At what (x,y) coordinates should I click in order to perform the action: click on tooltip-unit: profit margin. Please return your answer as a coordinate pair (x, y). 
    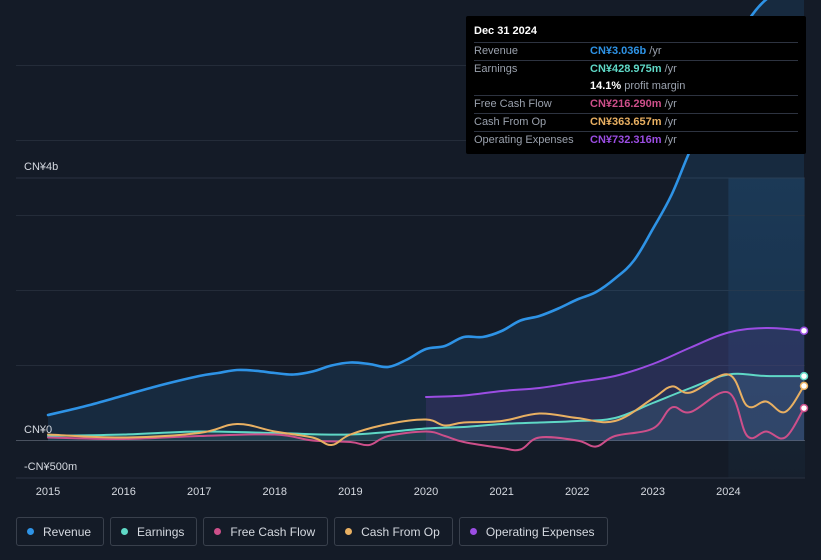
    Looking at the image, I should click on (655, 86).